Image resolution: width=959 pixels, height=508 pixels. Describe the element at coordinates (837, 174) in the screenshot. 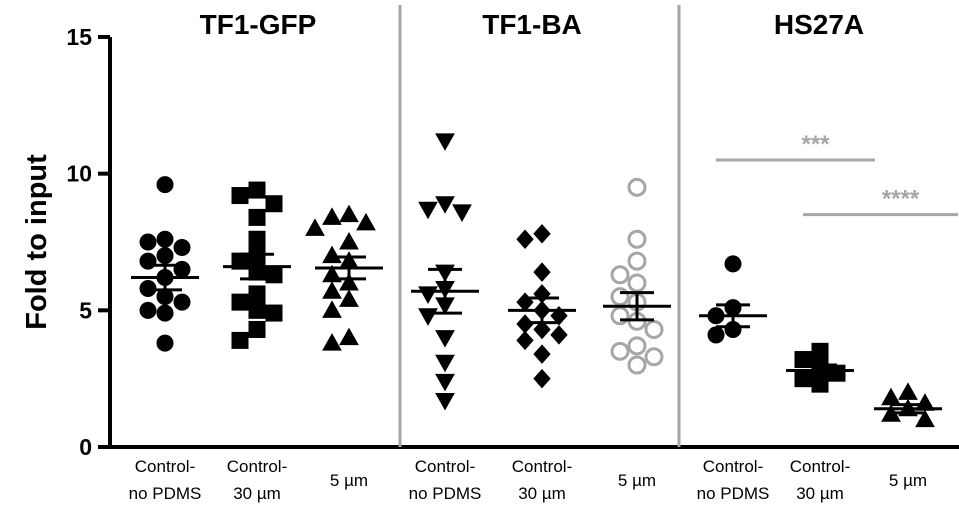

I see `significance-annotations: *******` at that location.